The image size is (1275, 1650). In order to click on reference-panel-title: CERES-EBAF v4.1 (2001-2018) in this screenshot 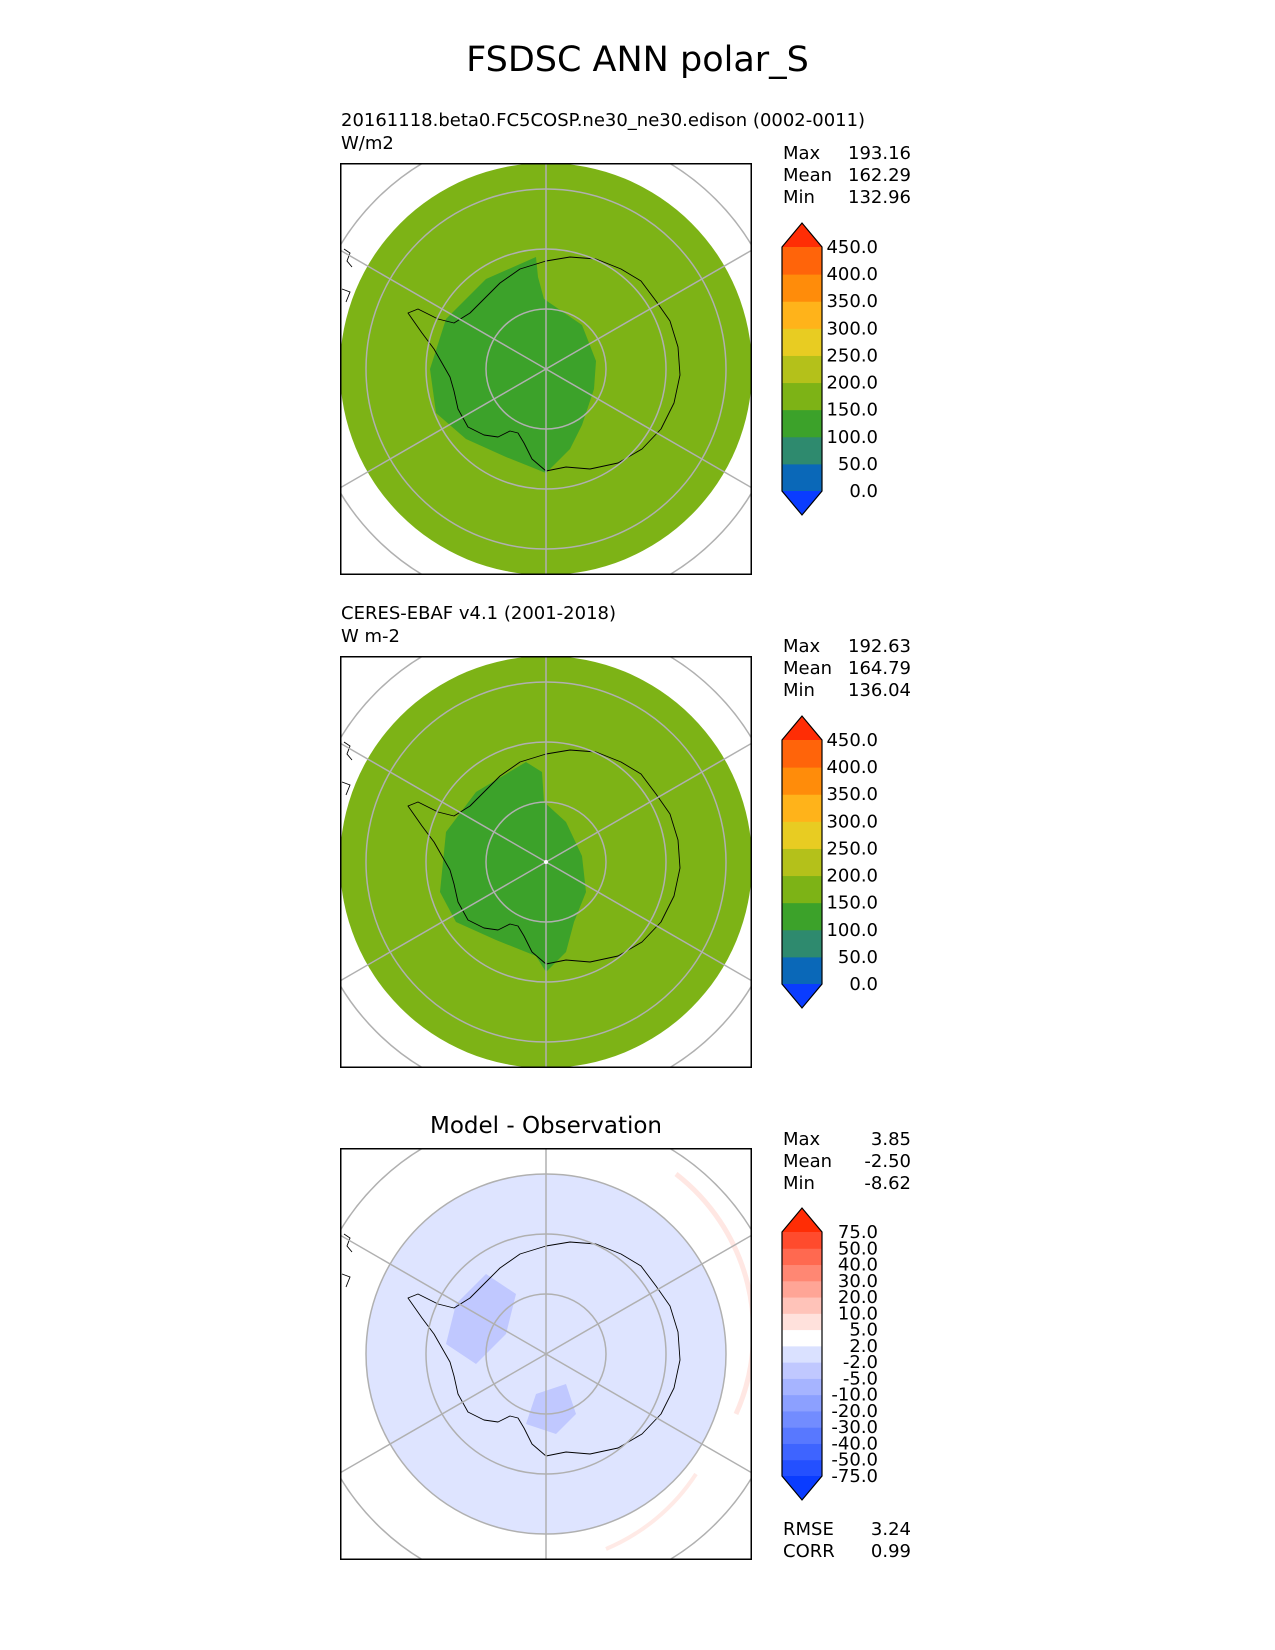, I will do `click(479, 613)`.